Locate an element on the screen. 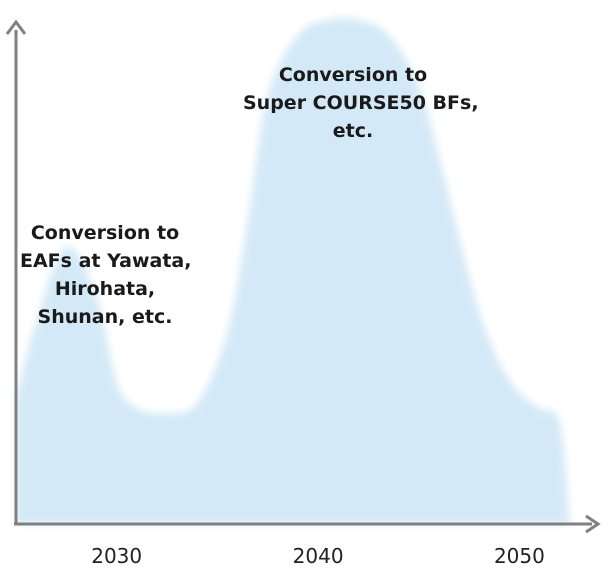 This screenshot has width=610, height=573. annotation-line: Shunan, etc. is located at coordinates (105, 317).